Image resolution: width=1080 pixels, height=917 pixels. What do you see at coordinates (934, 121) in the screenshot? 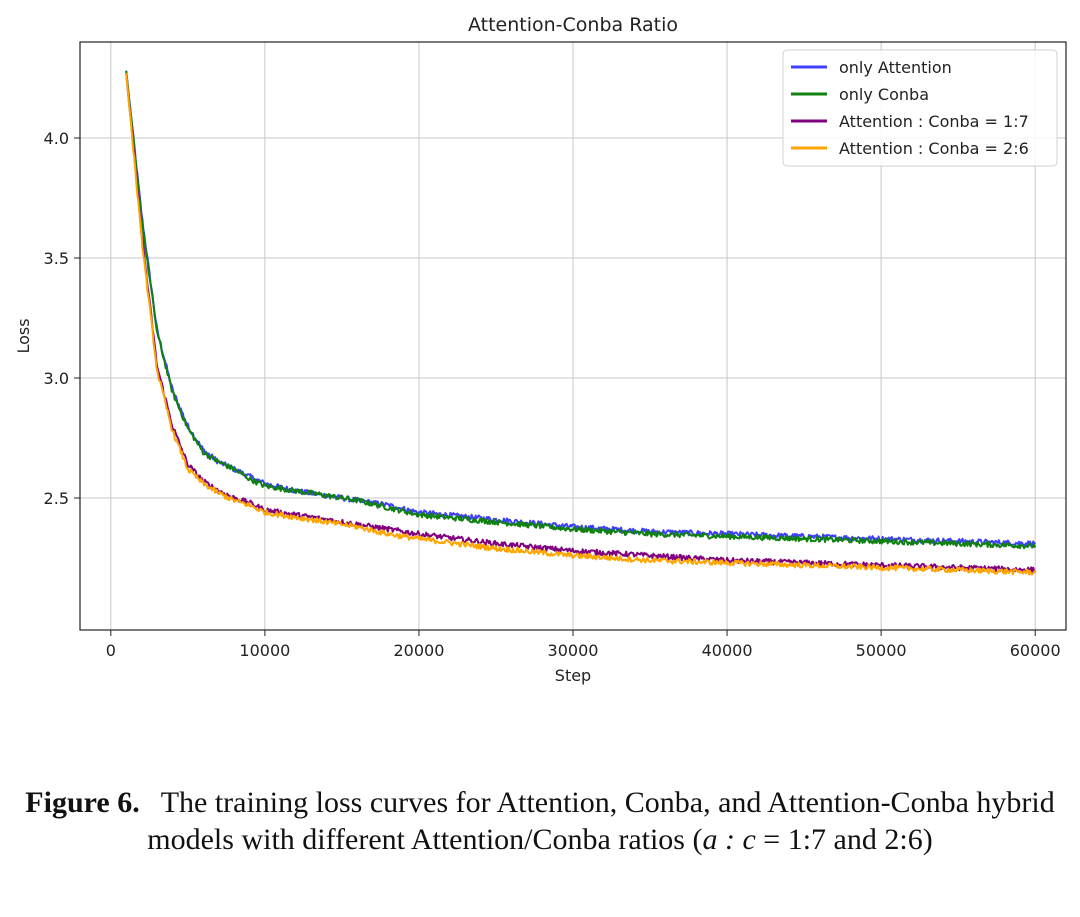
I see `legend-entry: Attention : Conba = 1:7` at bounding box center [934, 121].